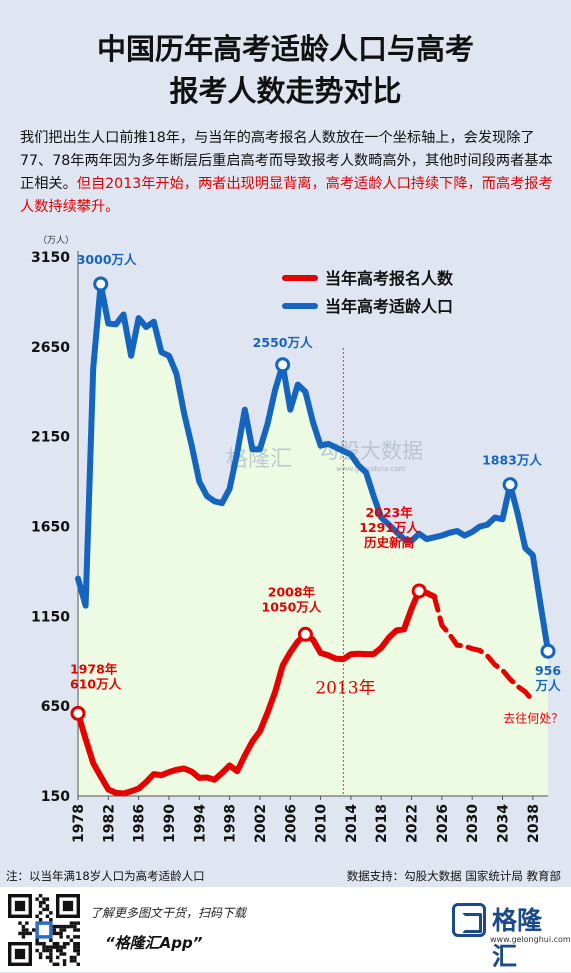 The image size is (571, 973). I want to click on logo-url: www.gelonghui.com, so click(530, 939).